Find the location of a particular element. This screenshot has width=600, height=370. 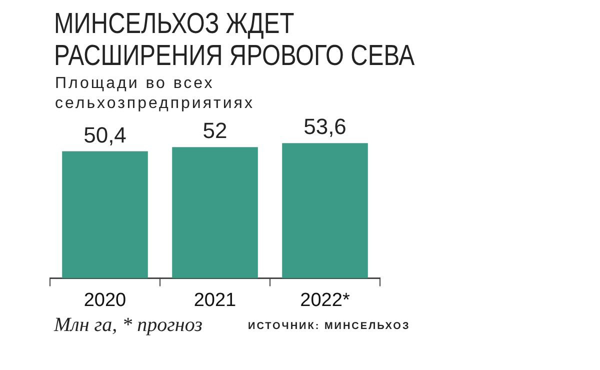

data-label: 53,6 is located at coordinates (325, 127).